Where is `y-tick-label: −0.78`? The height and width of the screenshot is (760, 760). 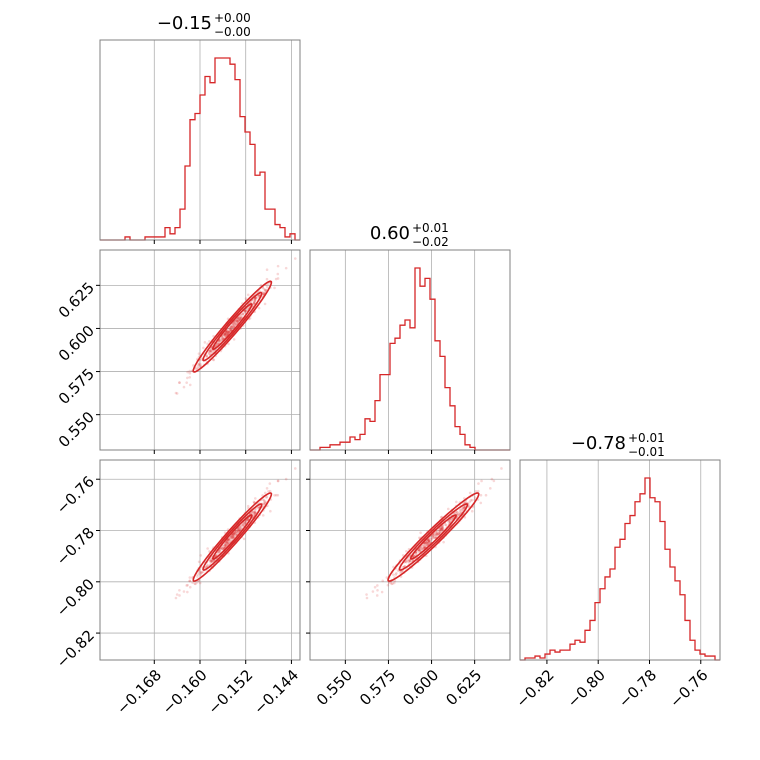 y-tick-label: −0.78 is located at coordinates (75, 546).